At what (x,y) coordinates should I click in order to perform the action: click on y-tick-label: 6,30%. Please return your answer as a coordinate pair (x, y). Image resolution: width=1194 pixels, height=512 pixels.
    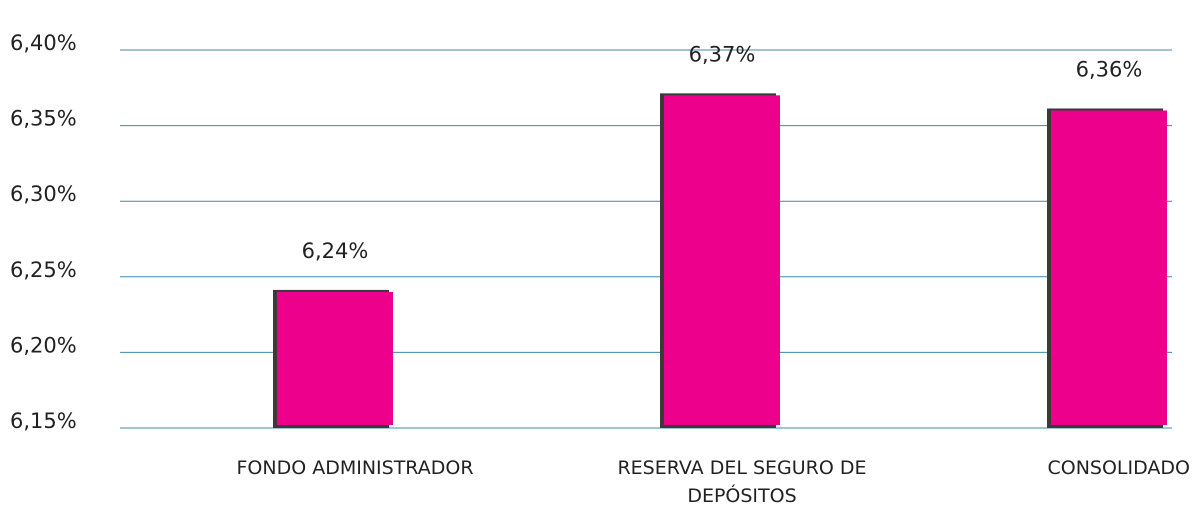
    Looking at the image, I should click on (43, 194).